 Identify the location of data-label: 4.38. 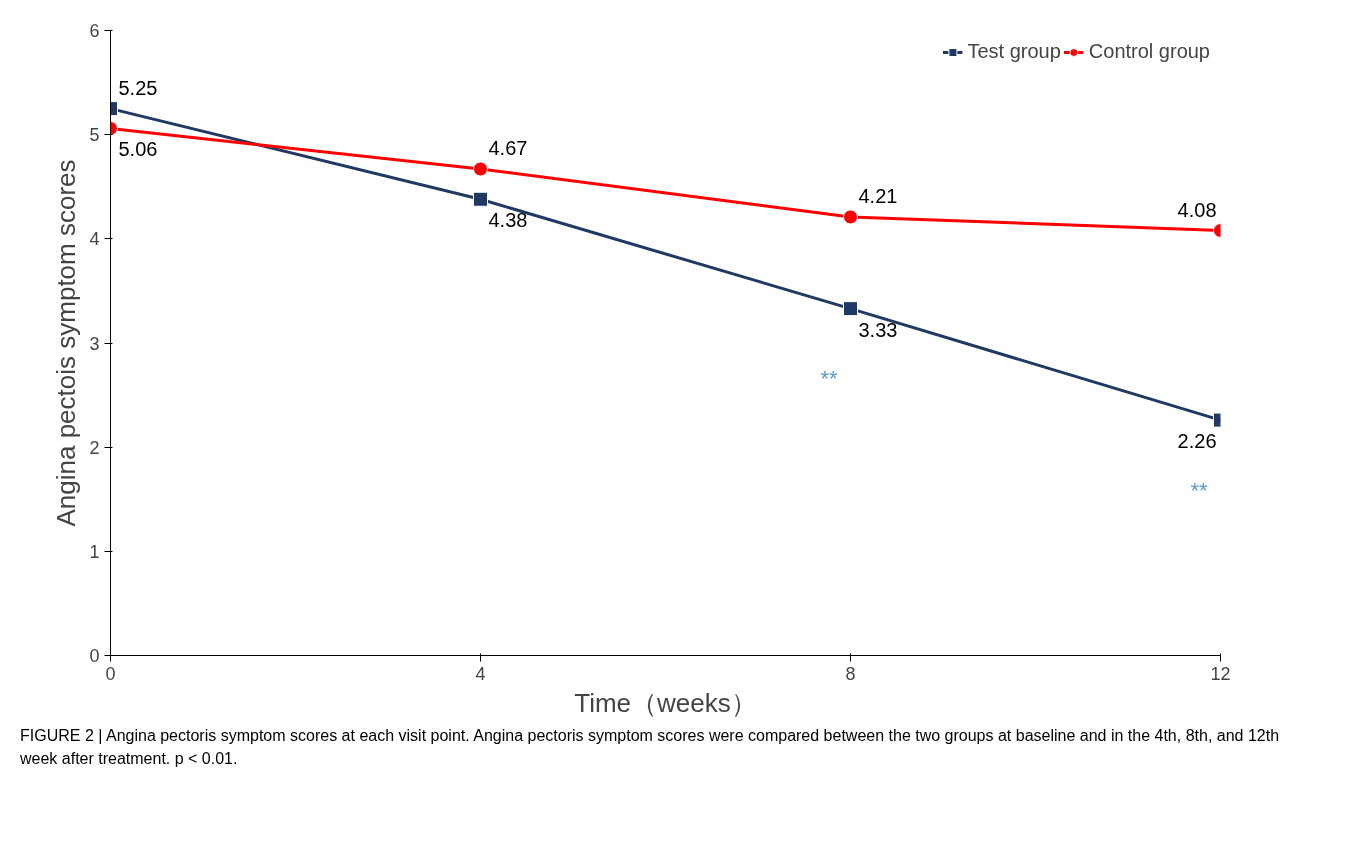
(508, 220).